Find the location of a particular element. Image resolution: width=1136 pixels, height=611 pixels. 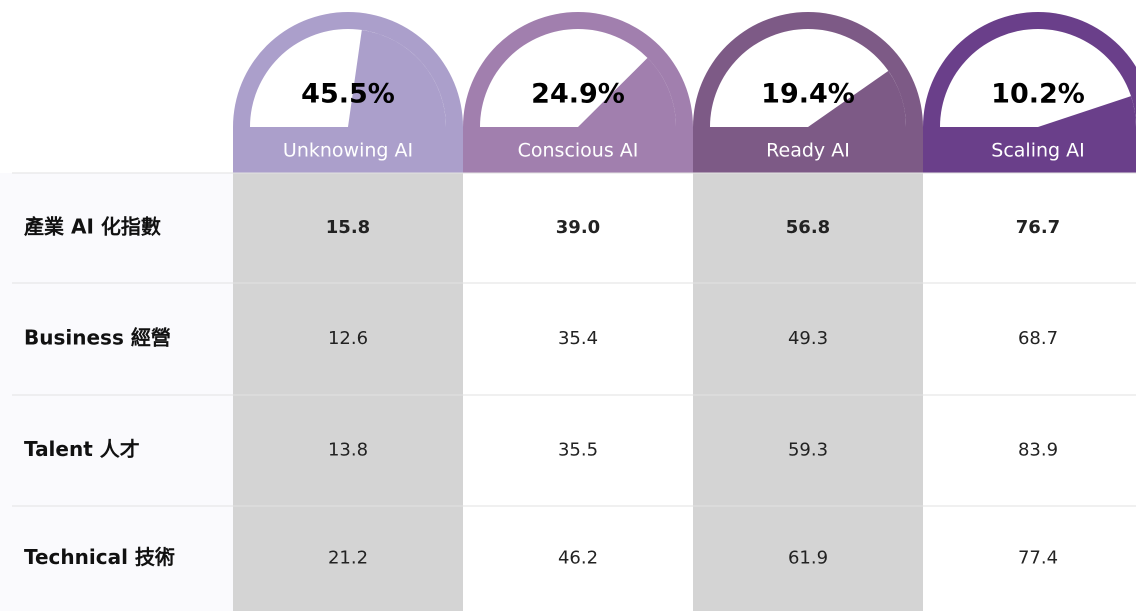

cell: 83.9 is located at coordinates (1038, 450).